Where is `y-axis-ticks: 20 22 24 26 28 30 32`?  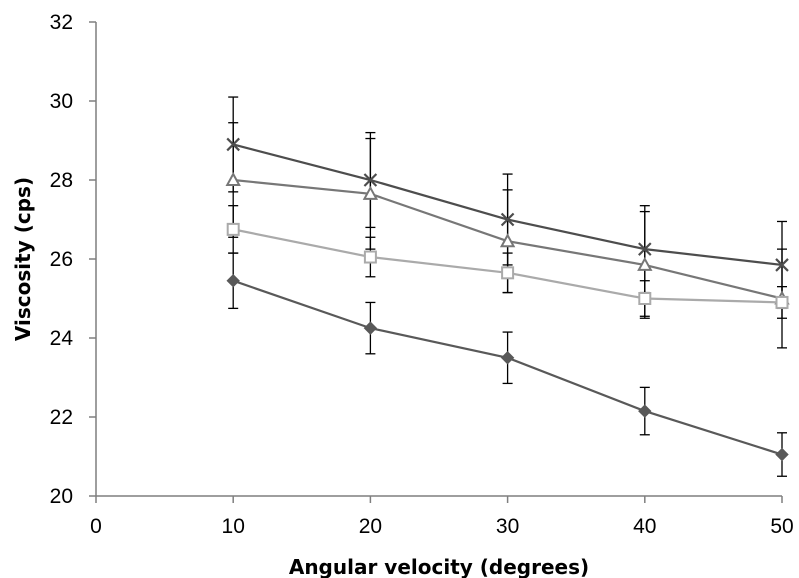
y-axis-ticks: 20 22 24 26 28 30 32 is located at coordinates (73, 259).